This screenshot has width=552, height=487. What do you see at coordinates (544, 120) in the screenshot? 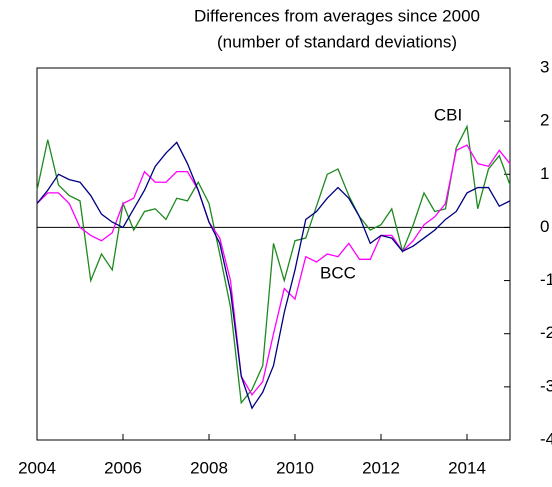
I see `y-tick-label: 2` at bounding box center [544, 120].